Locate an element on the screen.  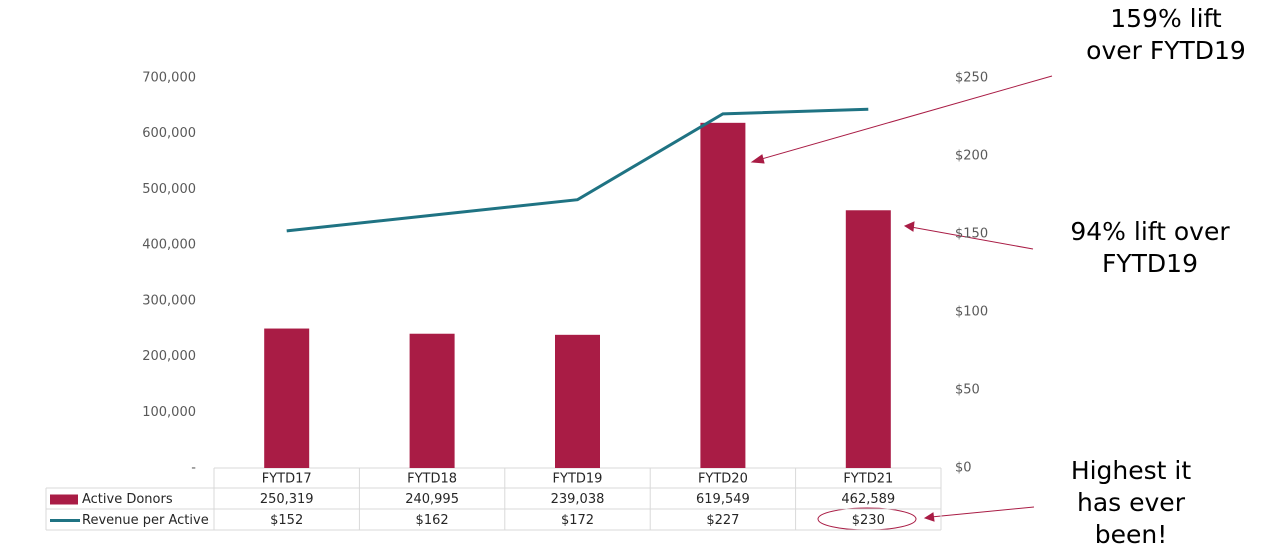
annotation: over FYTD19 is located at coordinates (1166, 50).